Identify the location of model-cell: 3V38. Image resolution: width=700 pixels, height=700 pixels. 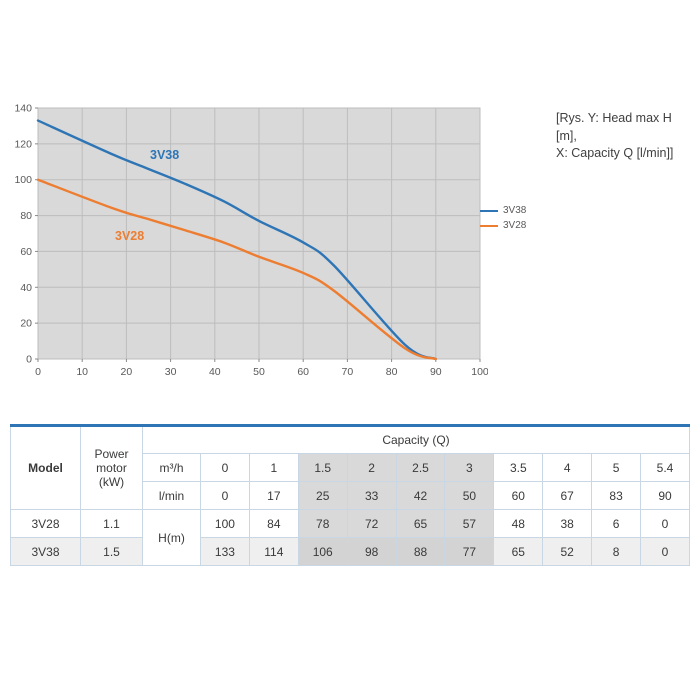
(45, 551).